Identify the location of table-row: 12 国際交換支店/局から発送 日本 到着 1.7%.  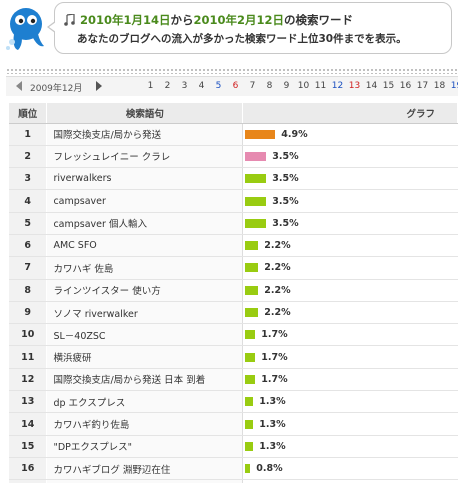
(233, 380).